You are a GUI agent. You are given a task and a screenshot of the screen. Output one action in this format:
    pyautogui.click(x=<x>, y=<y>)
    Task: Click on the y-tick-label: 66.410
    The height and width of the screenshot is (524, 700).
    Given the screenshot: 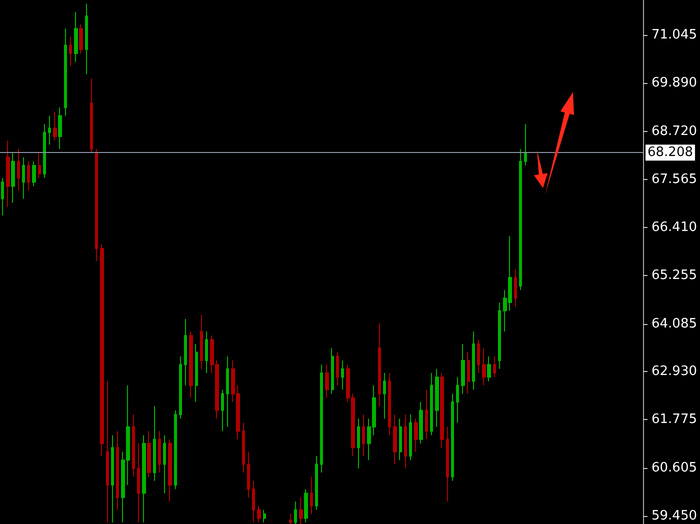 What is the action you would take?
    pyautogui.click(x=675, y=227)
    